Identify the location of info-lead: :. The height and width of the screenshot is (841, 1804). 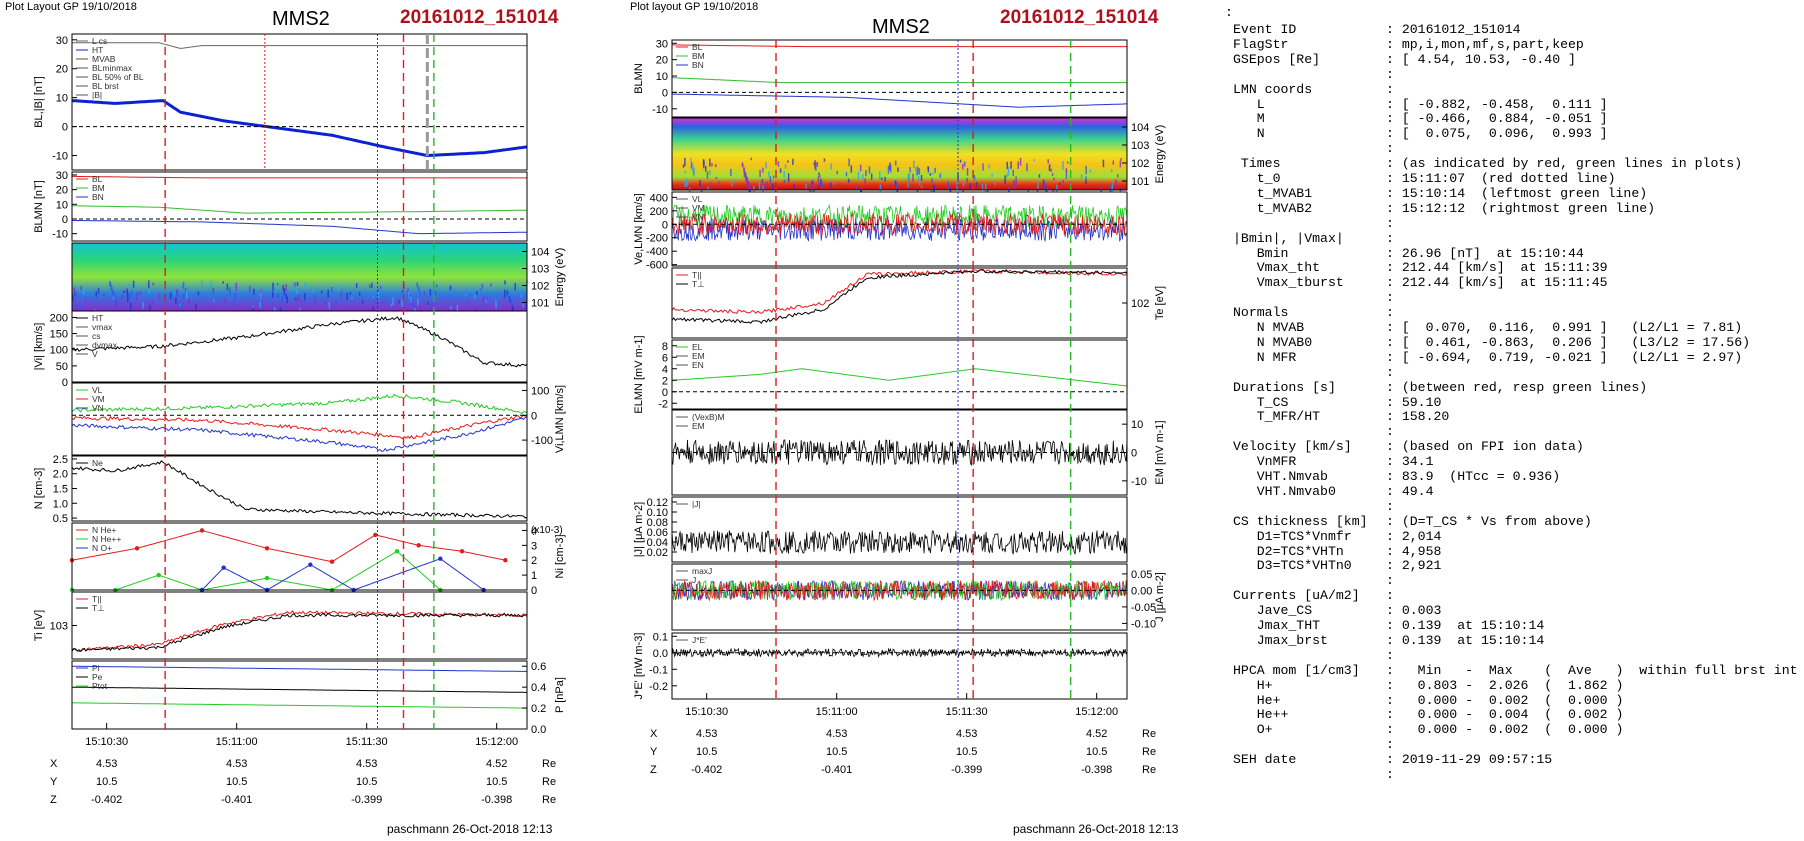
(1229, 12).